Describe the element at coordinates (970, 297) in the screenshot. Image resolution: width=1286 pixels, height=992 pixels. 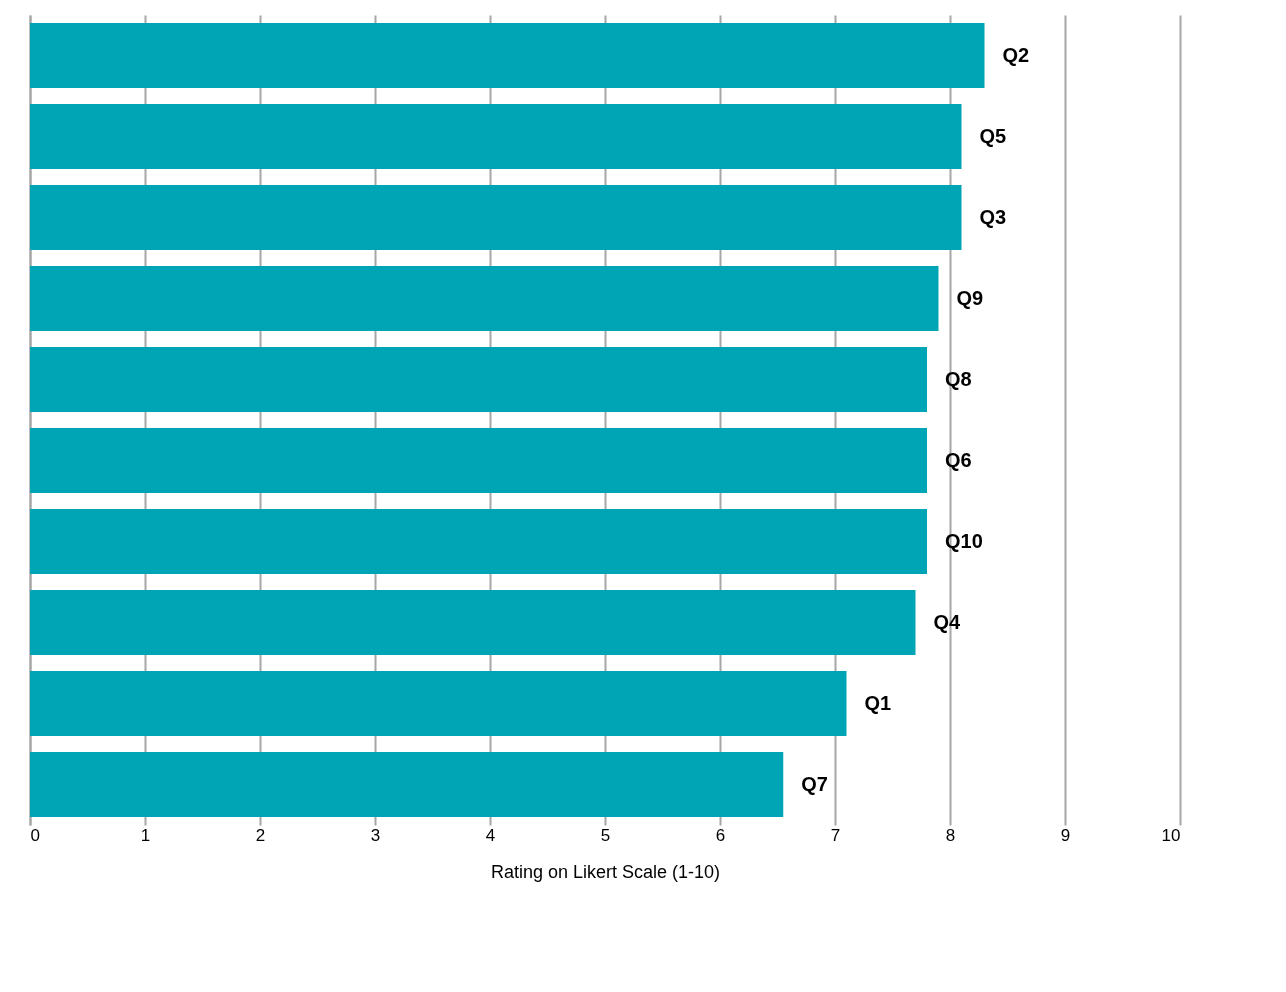
I see `y-tick-label: Q9` at that location.